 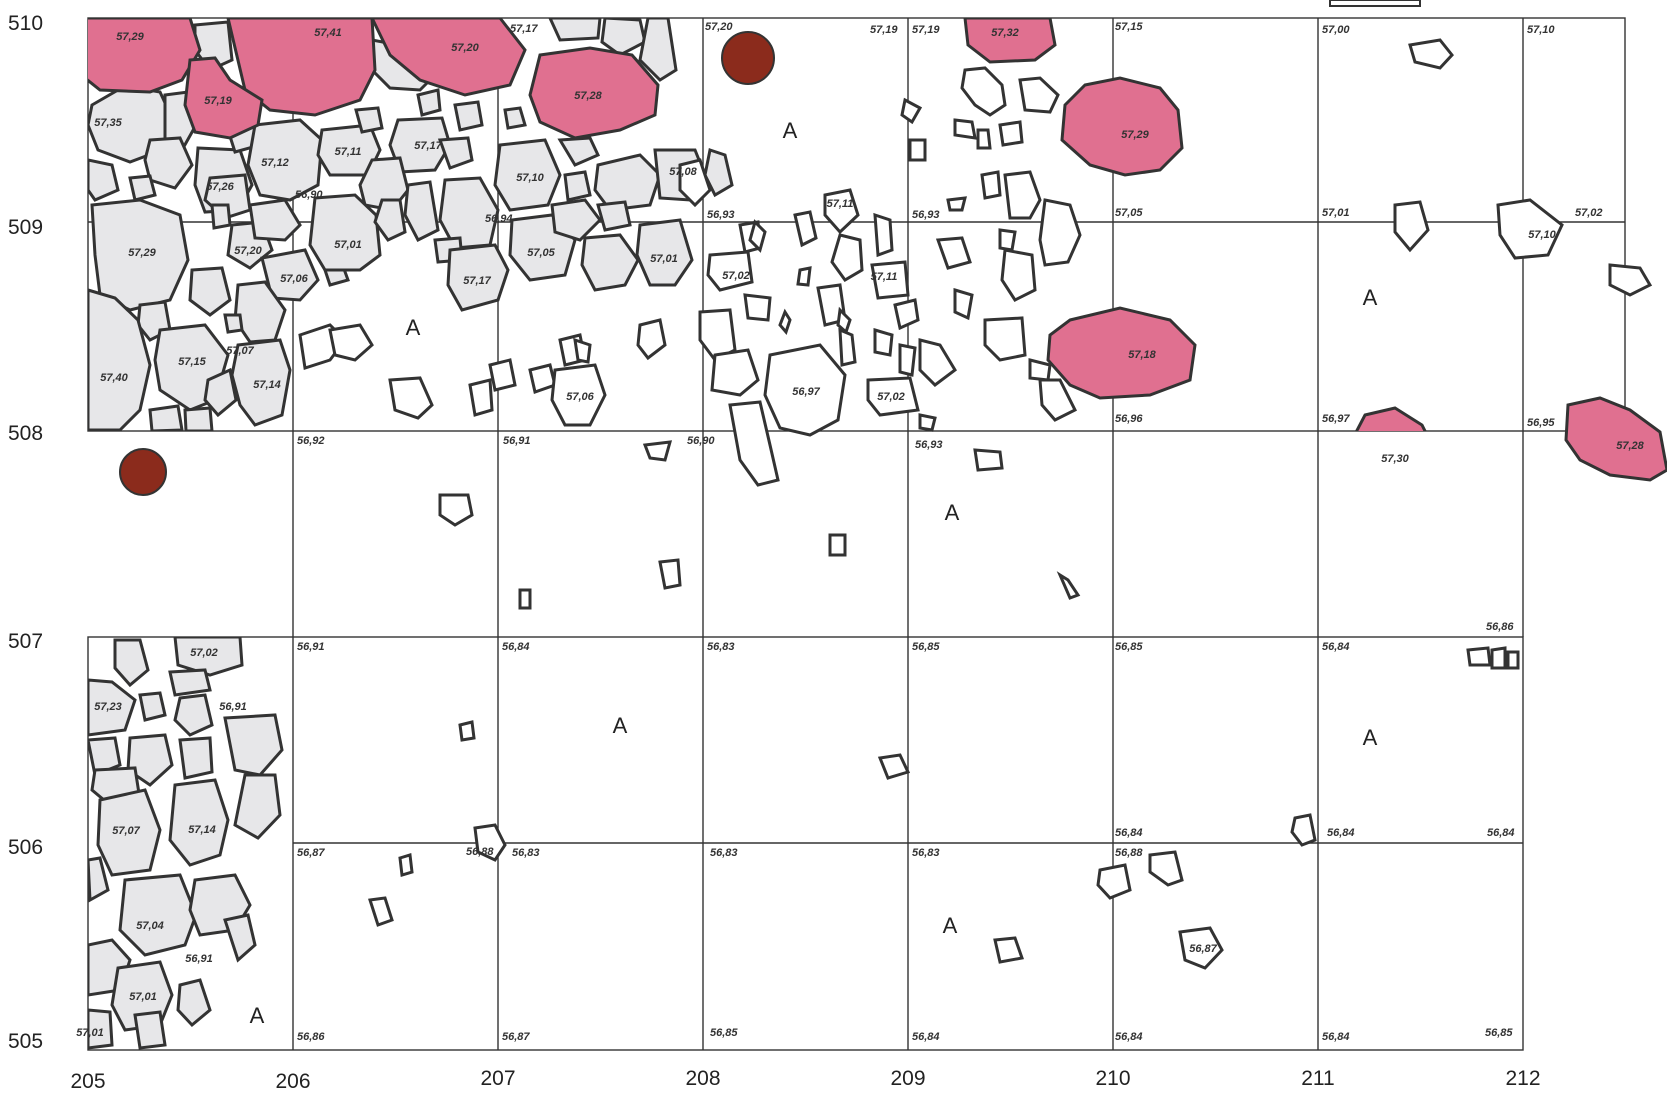 I want to click on elev: 57,23, so click(x=108, y=707).